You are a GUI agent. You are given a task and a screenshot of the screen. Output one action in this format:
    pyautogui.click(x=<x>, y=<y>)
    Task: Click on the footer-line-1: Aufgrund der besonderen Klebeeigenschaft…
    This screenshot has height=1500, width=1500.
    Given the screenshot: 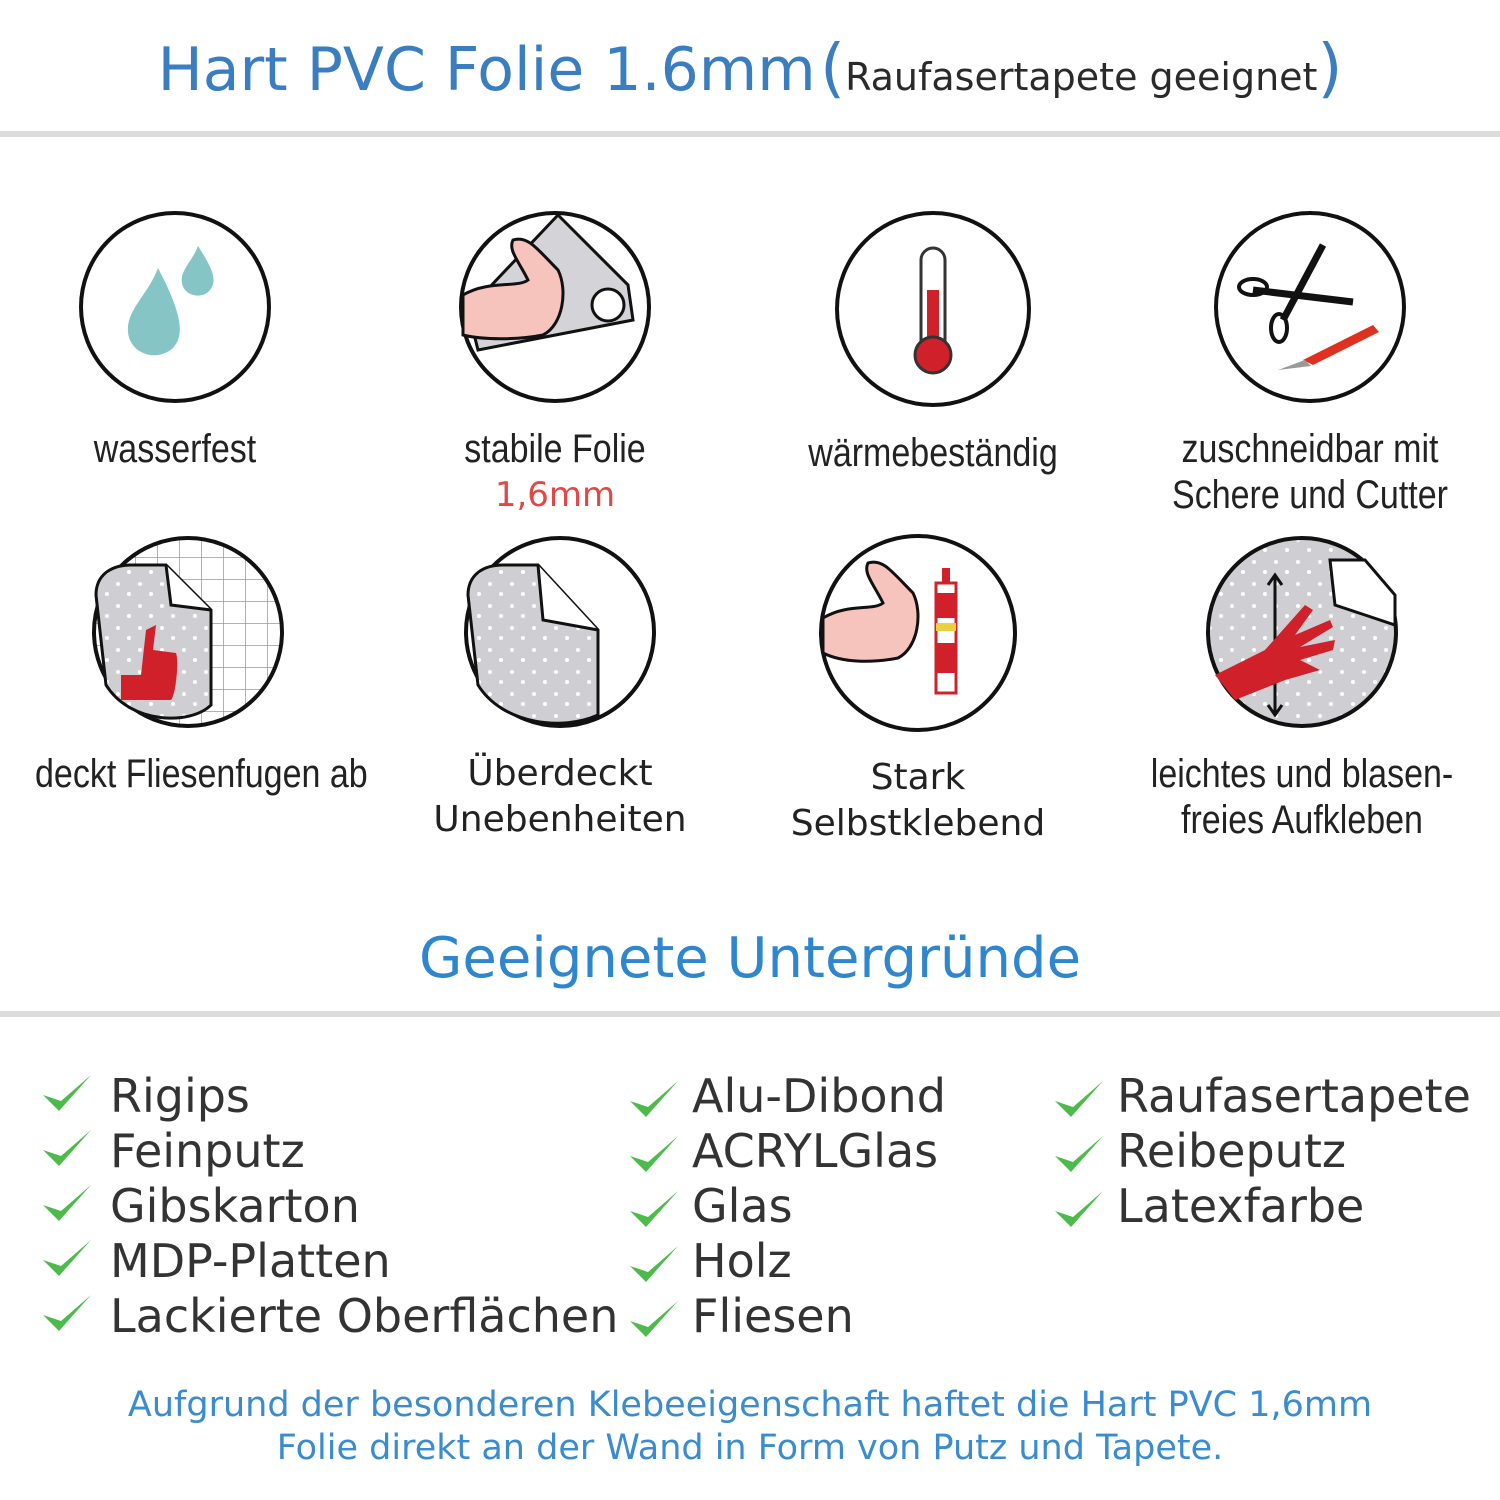 What is the action you would take?
    pyautogui.click(x=750, y=1405)
    